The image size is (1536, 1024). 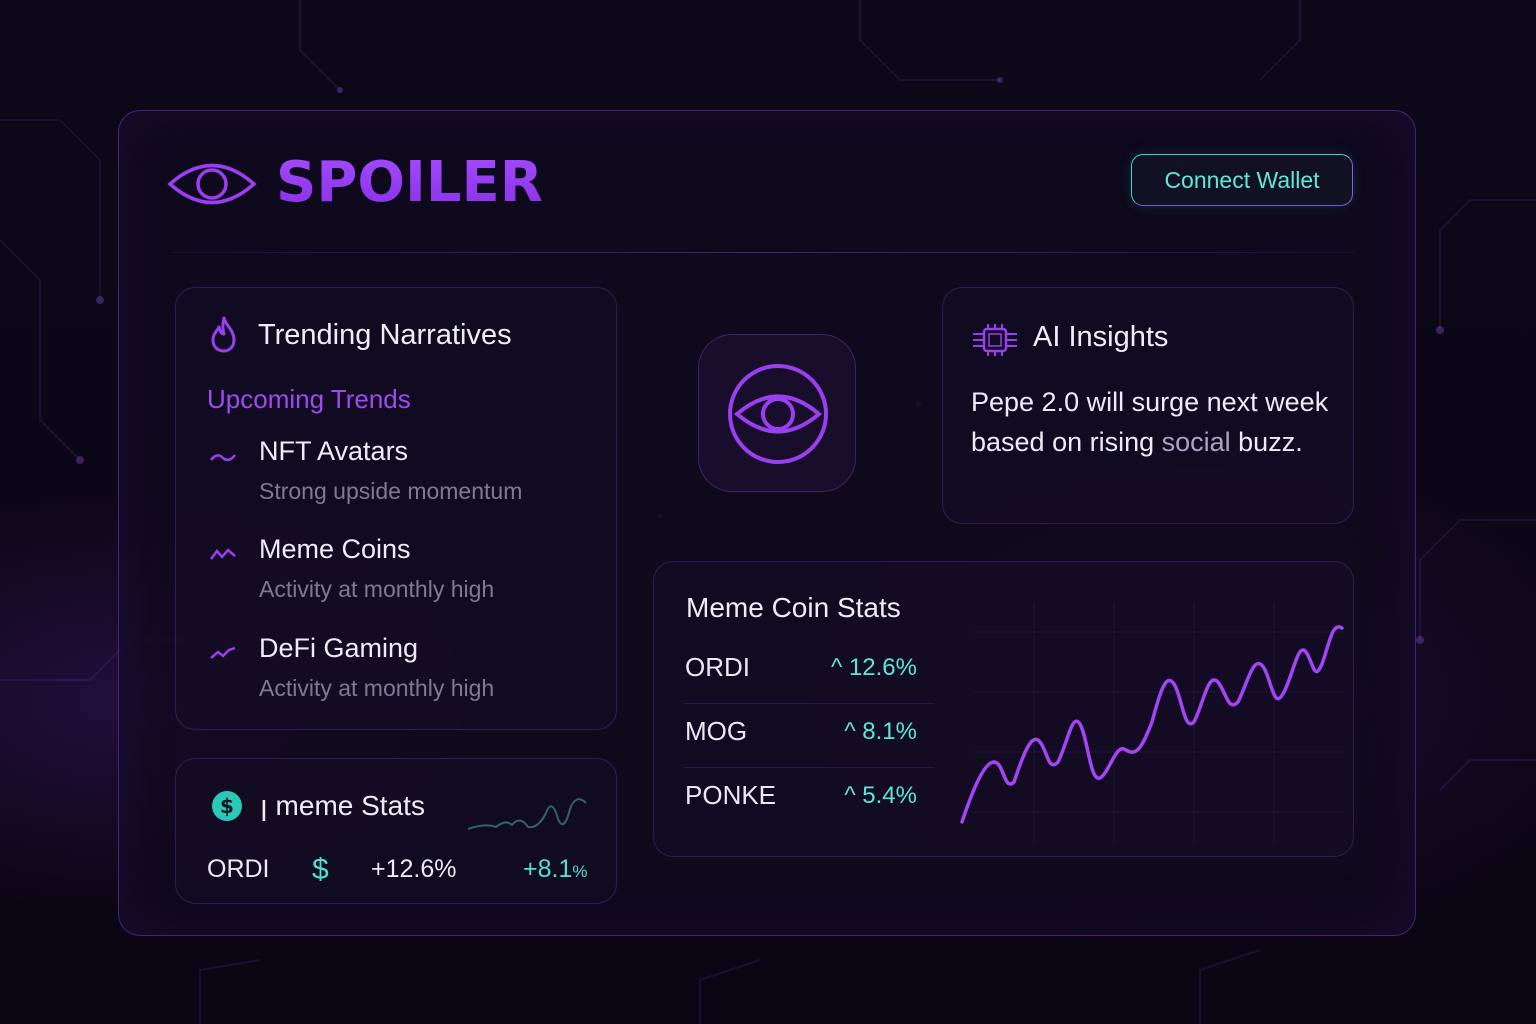 What do you see at coordinates (874, 667) in the screenshot?
I see `stat-coin-change: ^ 12.6%` at bounding box center [874, 667].